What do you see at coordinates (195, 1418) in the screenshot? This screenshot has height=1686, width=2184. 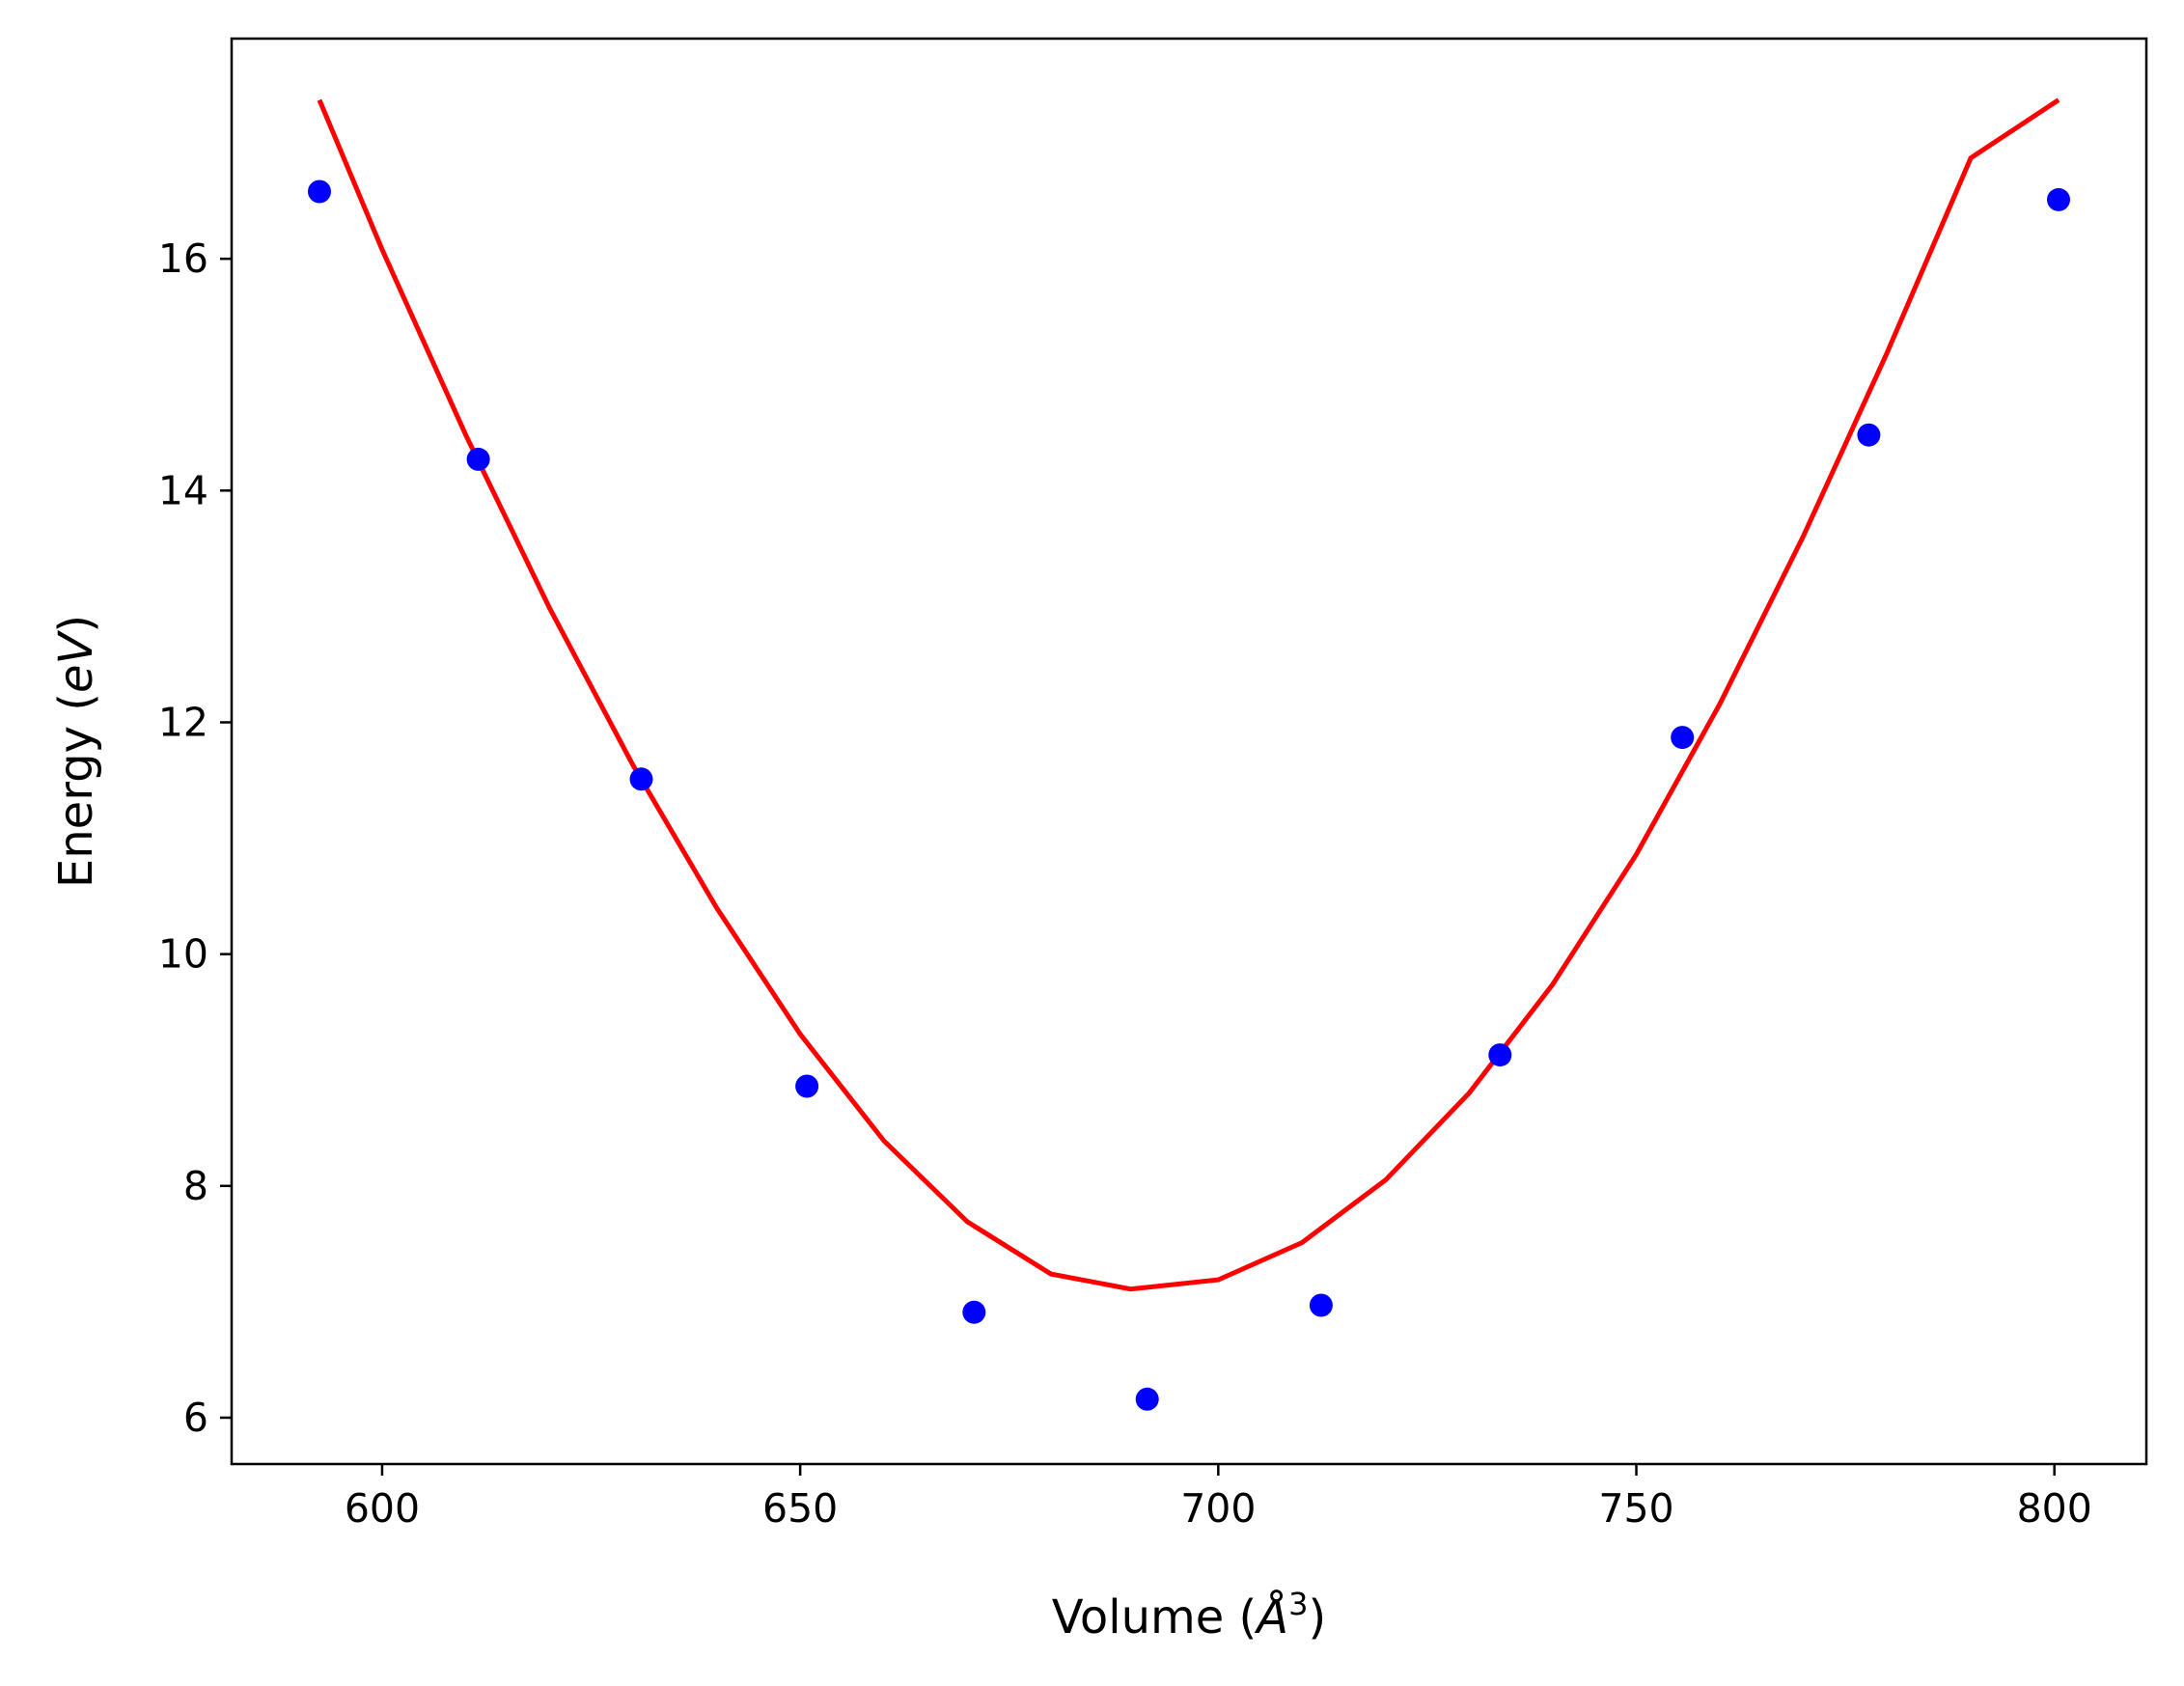 I see `y-tick-label: 6` at bounding box center [195, 1418].